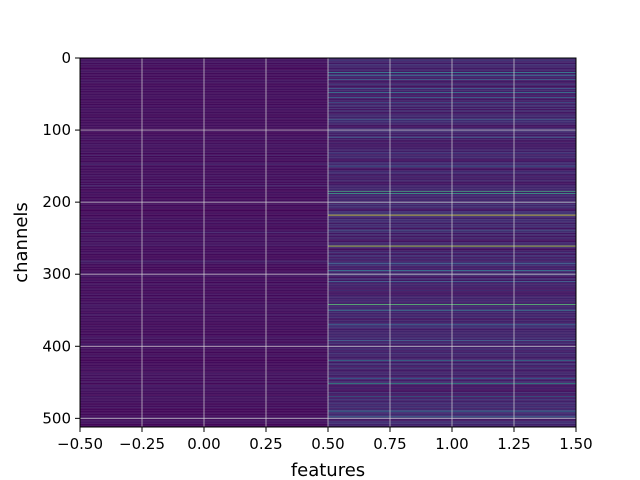 The image size is (640, 480). Describe the element at coordinates (66, 58) in the screenshot. I see `y-tick-label-0: 0` at that location.